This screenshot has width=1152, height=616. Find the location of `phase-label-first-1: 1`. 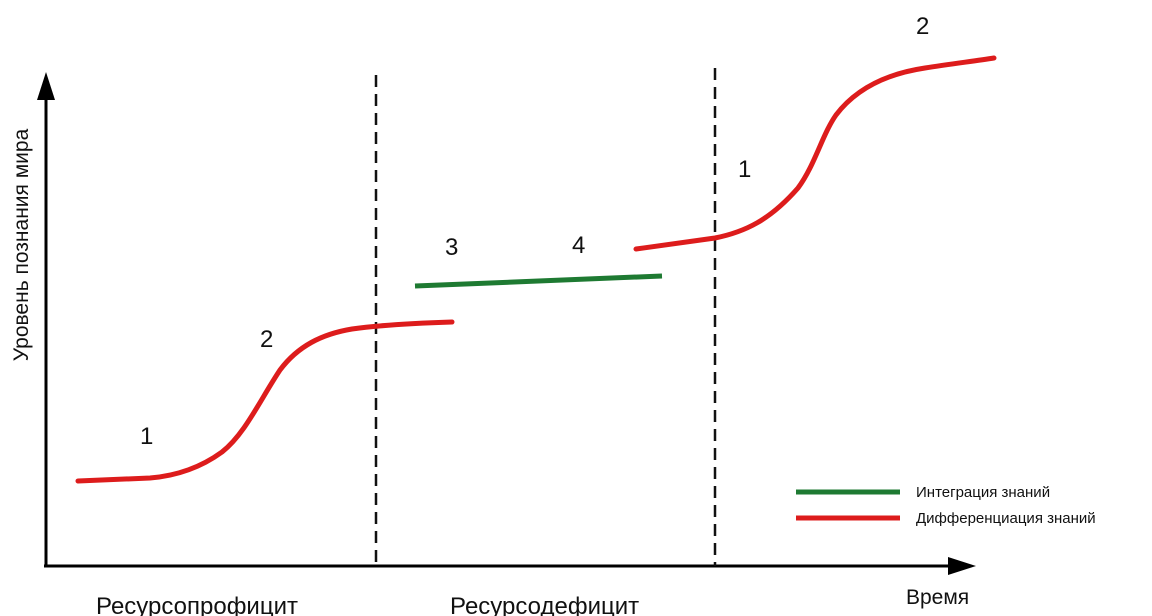

phase-label-first-1: 1 is located at coordinates (146, 436).